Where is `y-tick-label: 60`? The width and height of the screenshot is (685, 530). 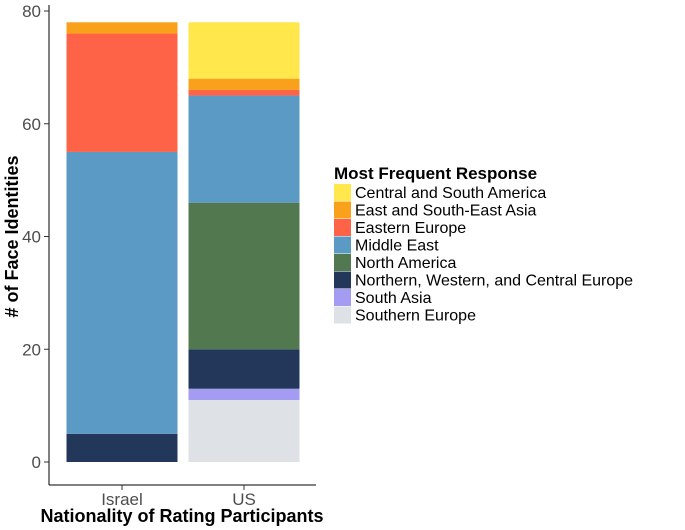 y-tick-label: 60 is located at coordinates (31, 124).